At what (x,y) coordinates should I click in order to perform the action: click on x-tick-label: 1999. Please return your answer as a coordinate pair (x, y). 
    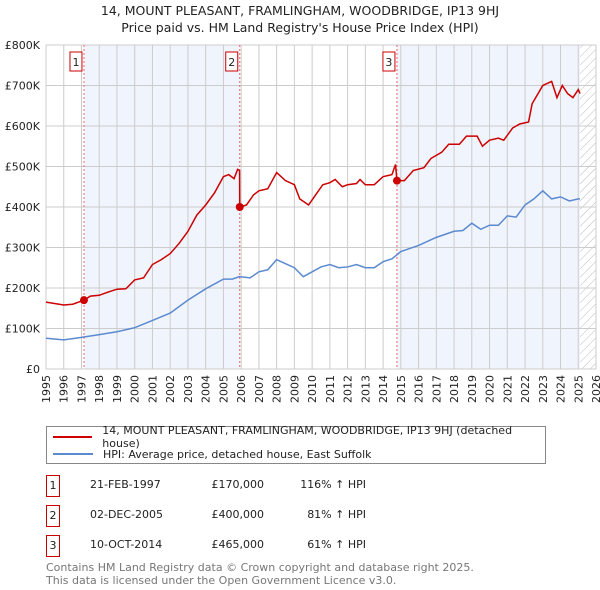
    Looking at the image, I should click on (117, 389).